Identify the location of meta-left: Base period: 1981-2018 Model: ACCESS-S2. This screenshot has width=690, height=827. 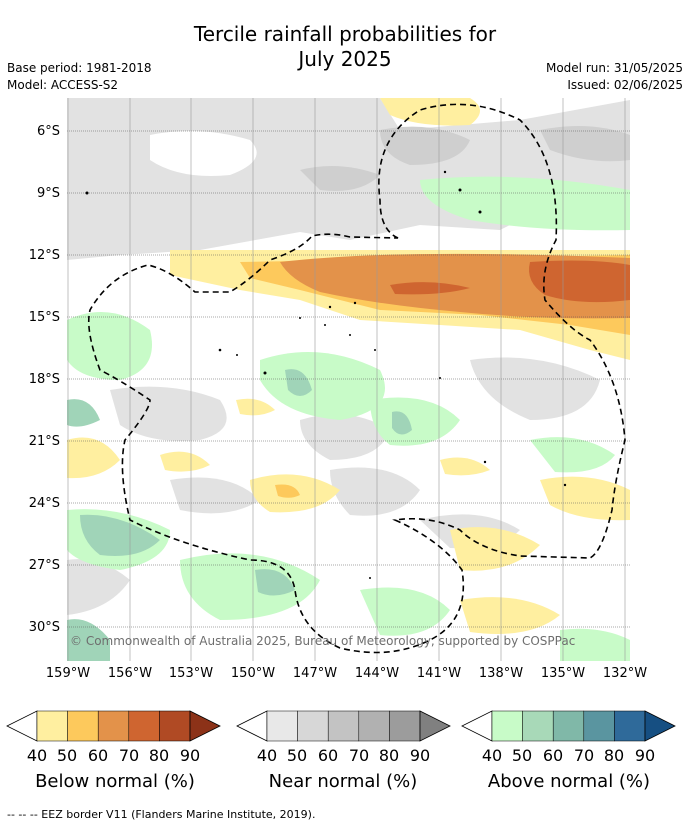
(79, 77).